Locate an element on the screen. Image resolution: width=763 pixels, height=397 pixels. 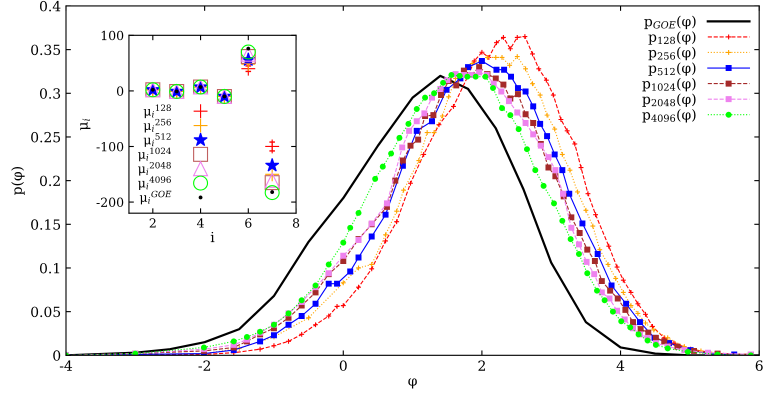
y-tick-label: 0.1 is located at coordinates (50, 268).